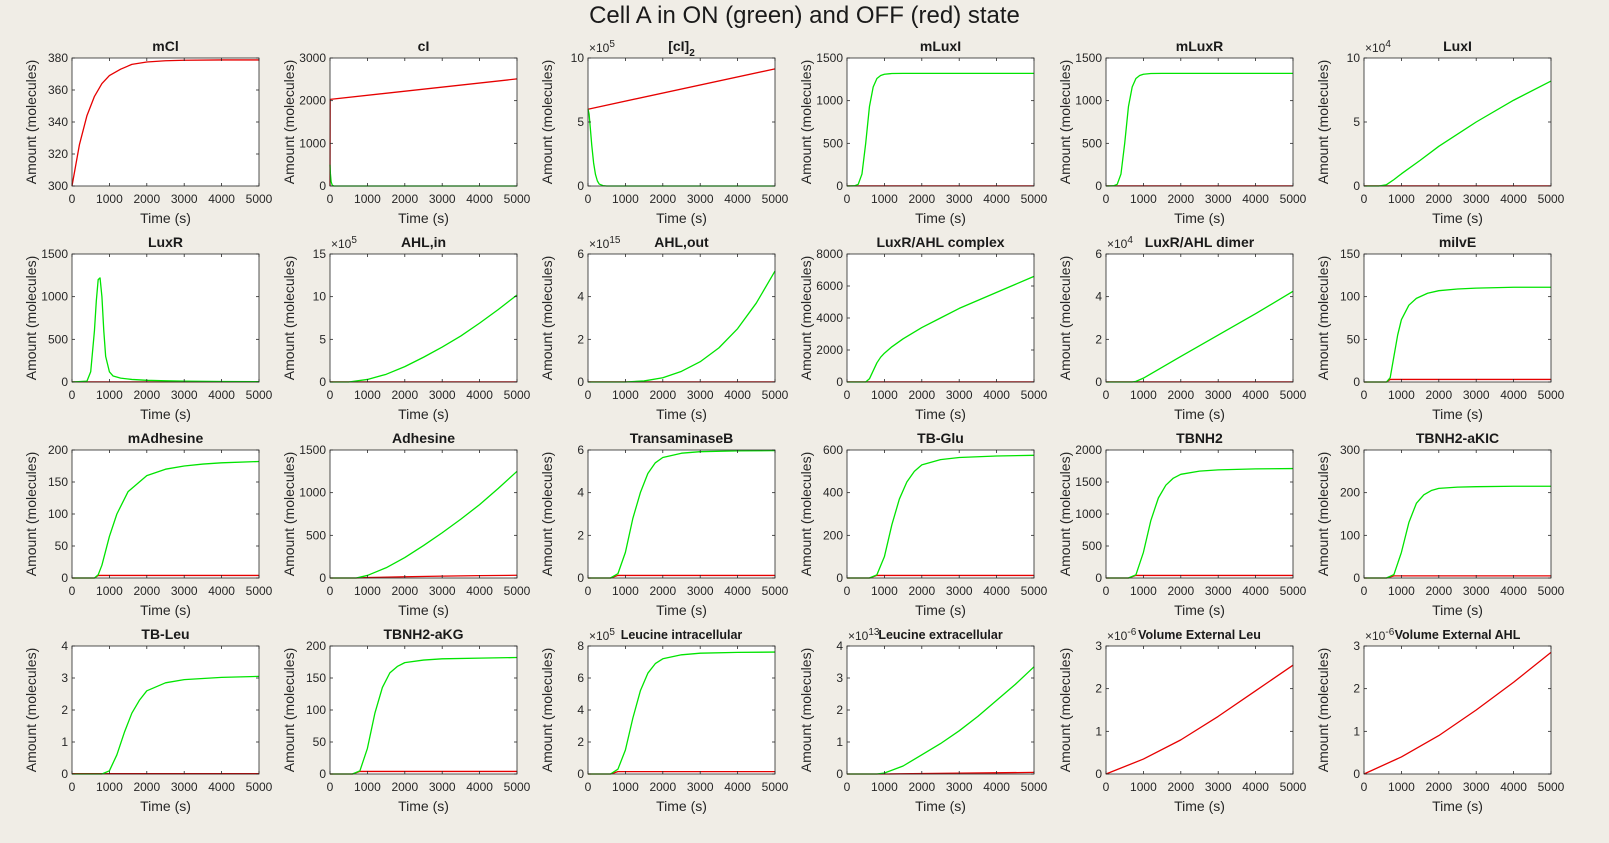 The height and width of the screenshot is (843, 1609). Describe the element at coordinates (312, 101) in the screenshot. I see `y-tick-label: 2000` at that location.